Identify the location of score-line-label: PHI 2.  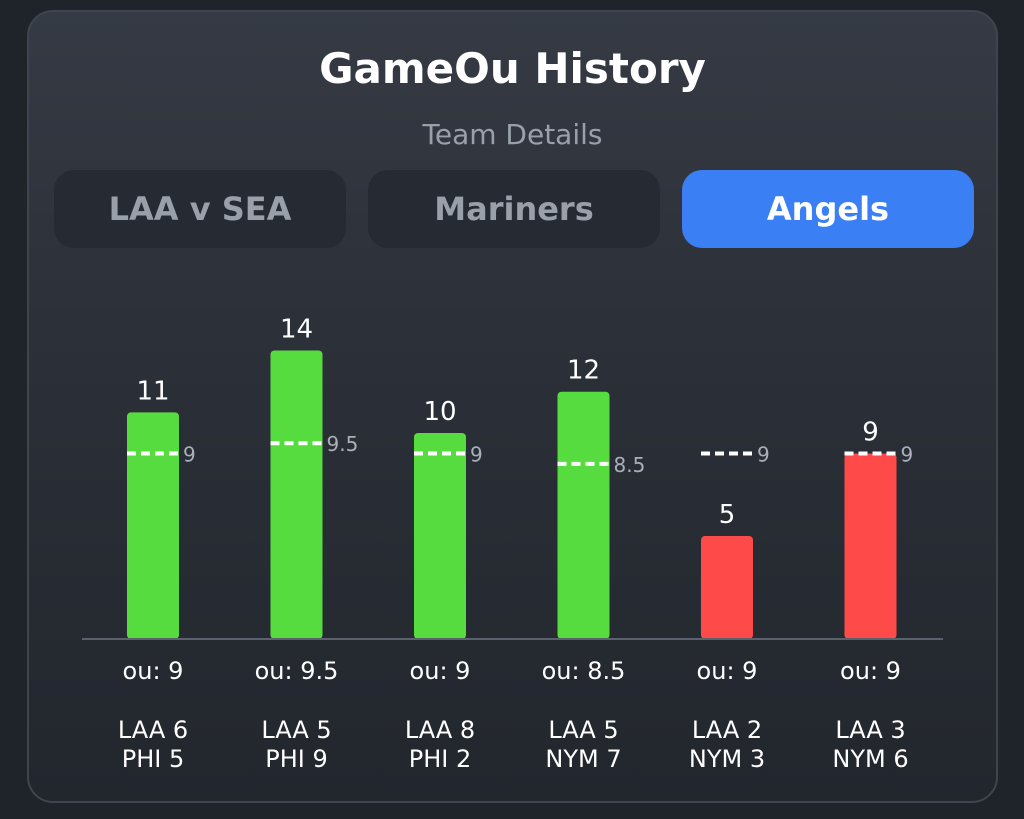
(440, 759).